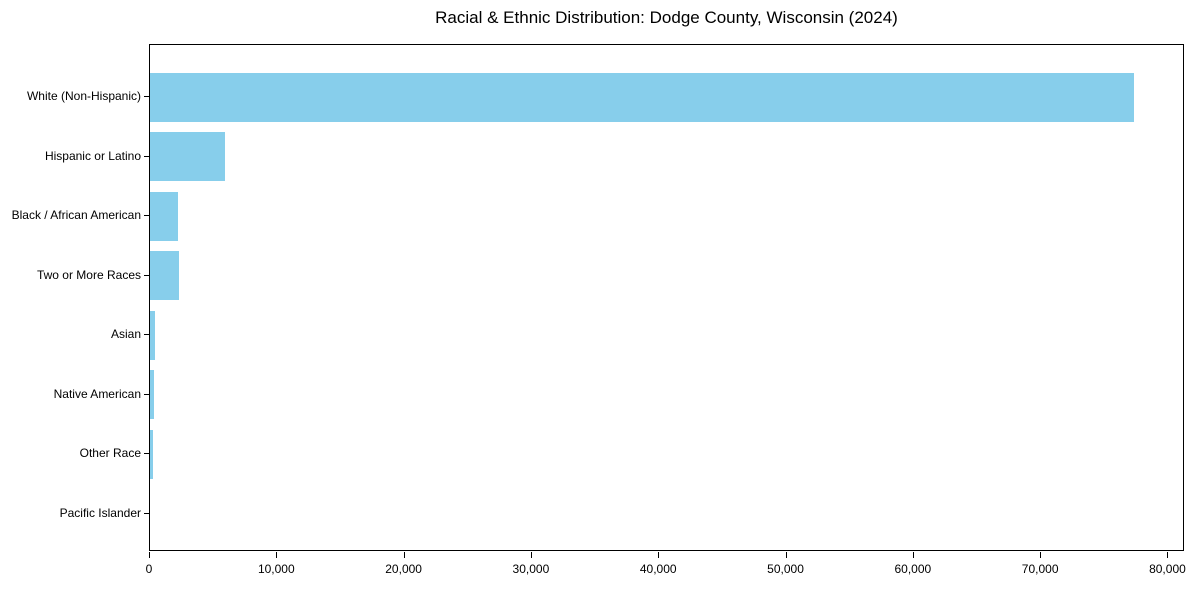 Image resolution: width=1200 pixels, height=600 pixels. I want to click on x-tick-label-80000: 80,000, so click(1167, 569).